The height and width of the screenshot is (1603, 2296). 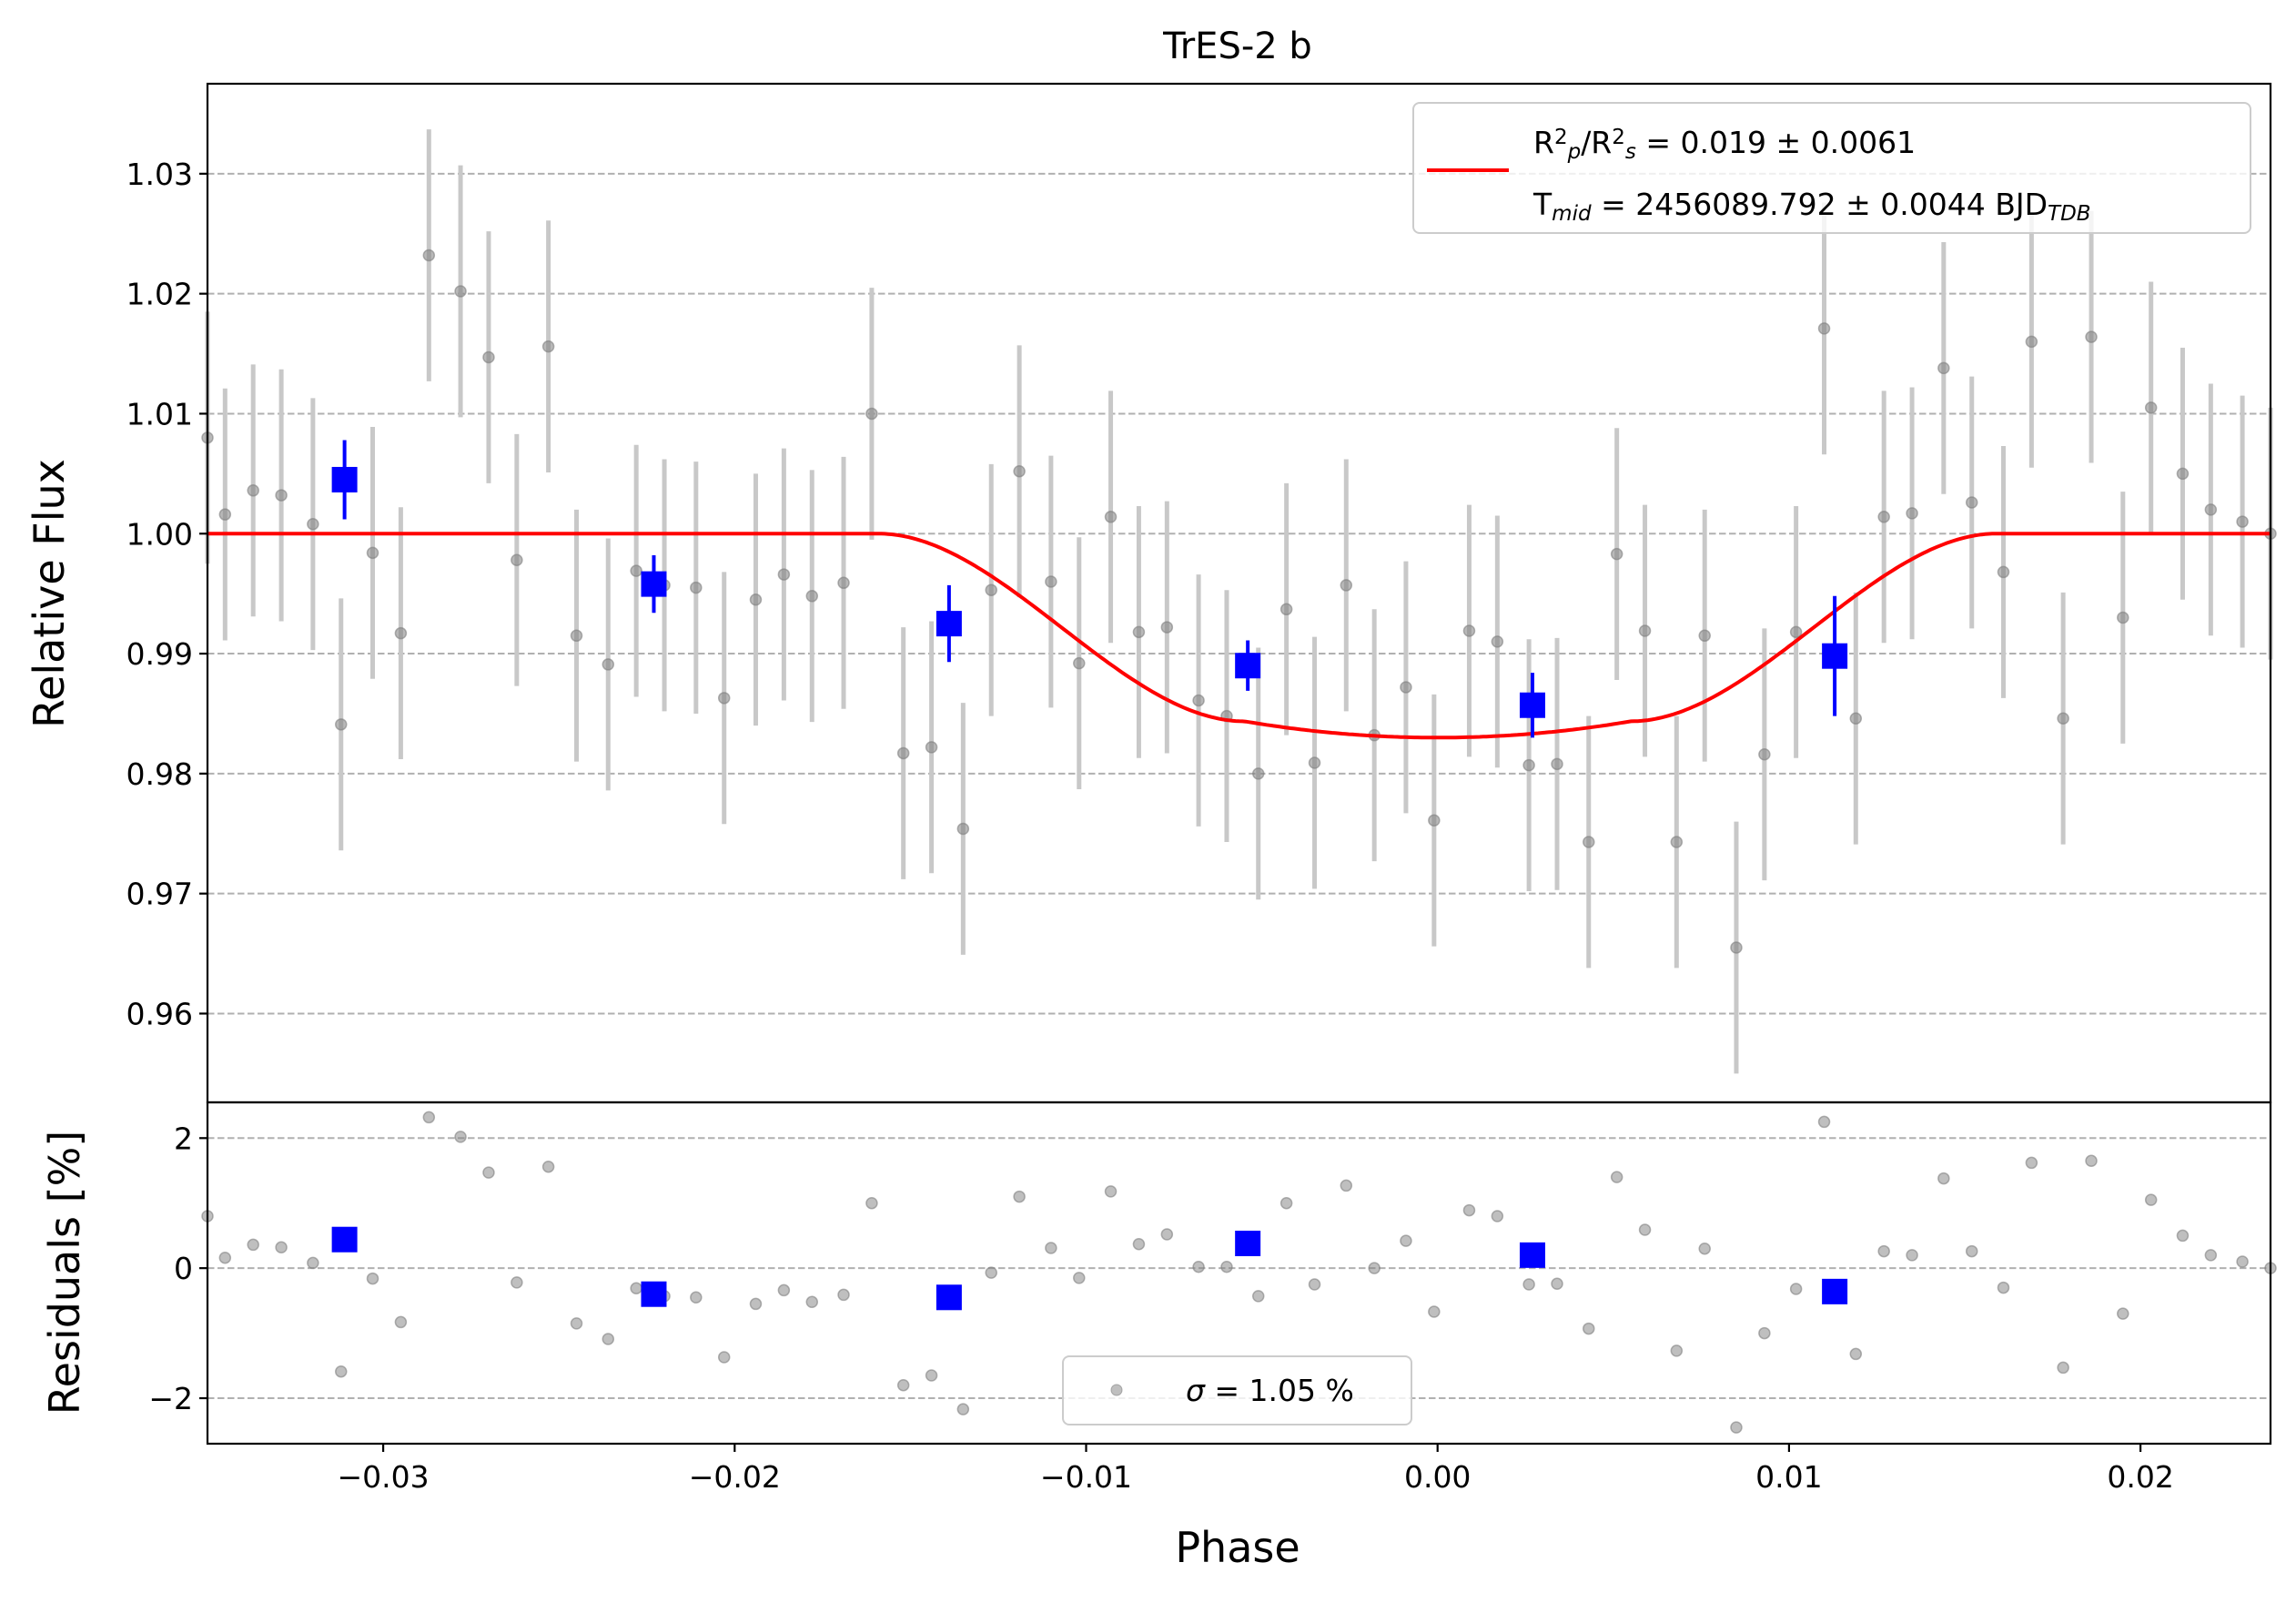 I want to click on fit-legend-box, so click(x=1832, y=168).